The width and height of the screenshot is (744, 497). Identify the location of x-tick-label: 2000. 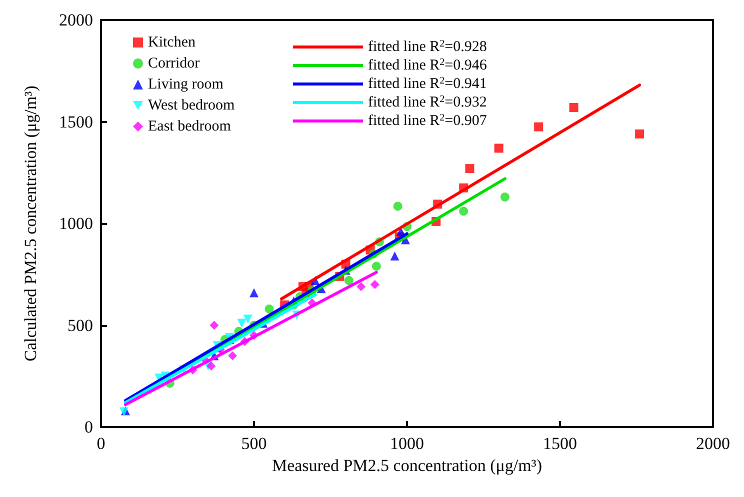
(713, 443).